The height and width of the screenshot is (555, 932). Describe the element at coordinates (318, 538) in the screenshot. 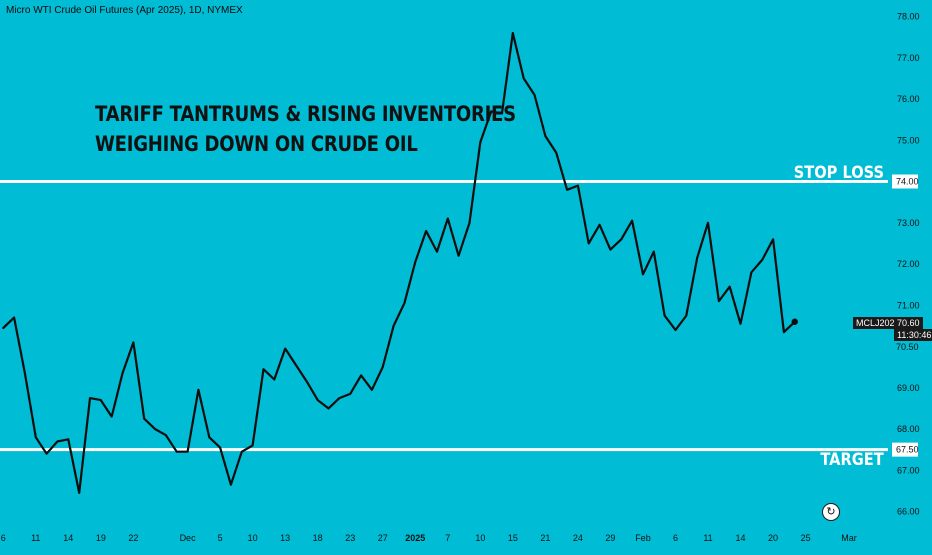

I see `x-tick-label: 18` at that location.